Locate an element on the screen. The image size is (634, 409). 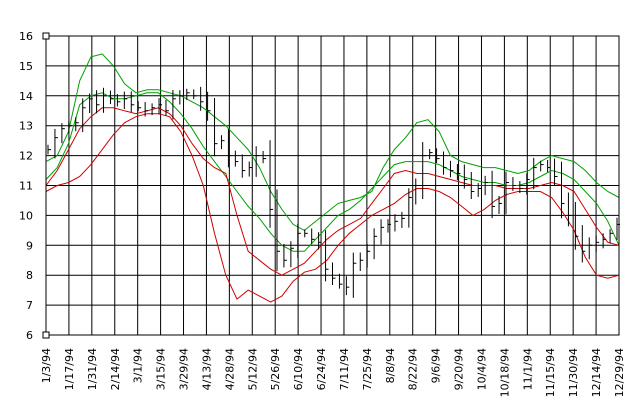
y-tick-label: 13 is located at coordinates (26, 126).